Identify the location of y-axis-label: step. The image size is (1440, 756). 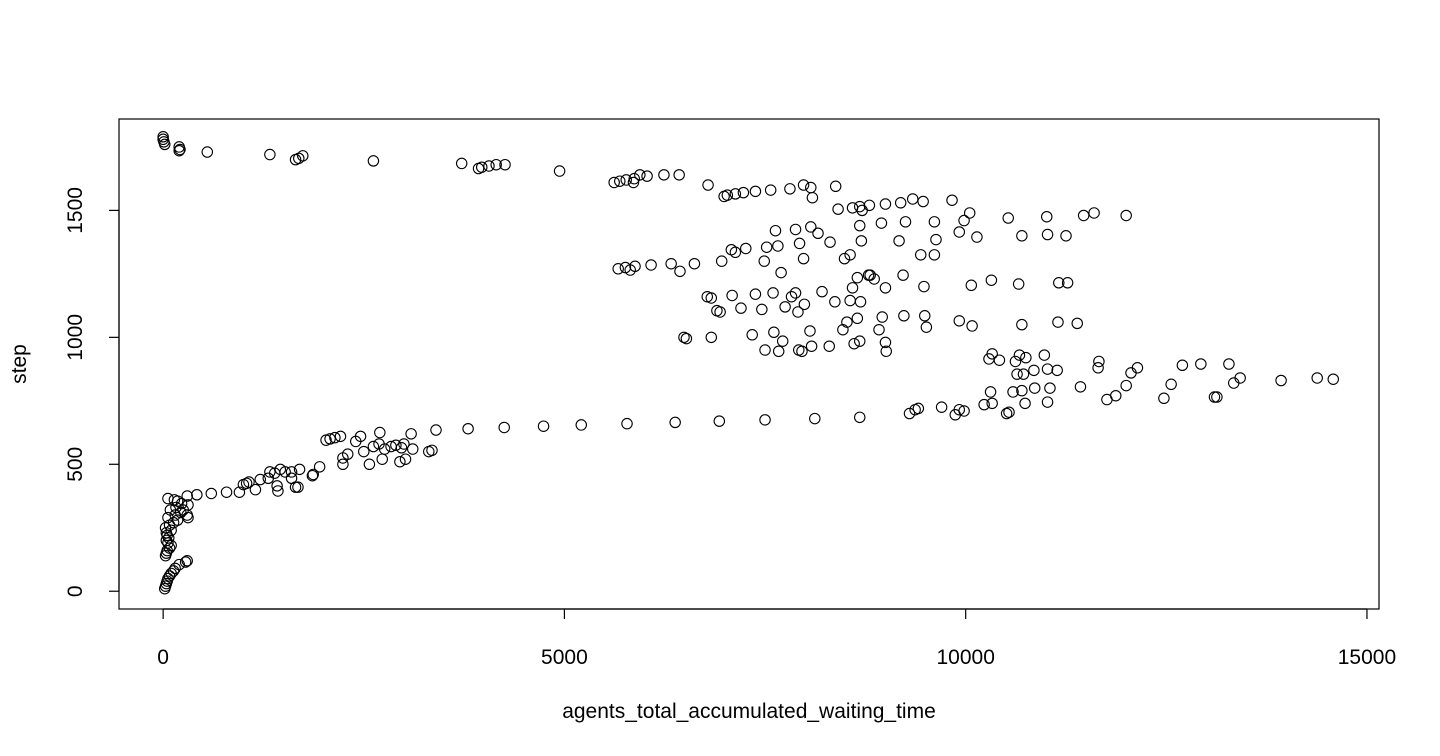
(19, 364).